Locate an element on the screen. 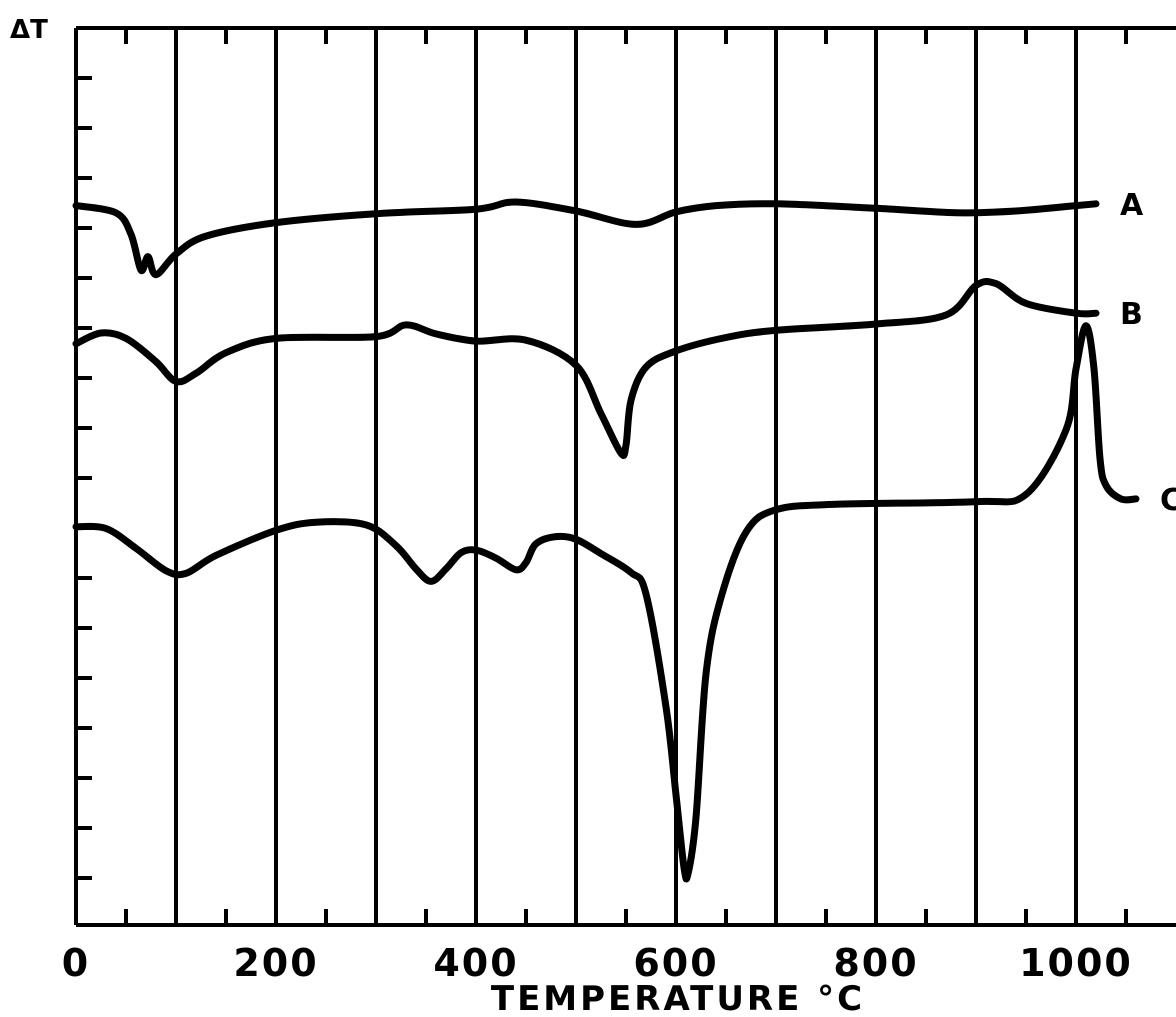 This screenshot has width=1176, height=1017. x-tick-label-0: 0 is located at coordinates (76, 963).